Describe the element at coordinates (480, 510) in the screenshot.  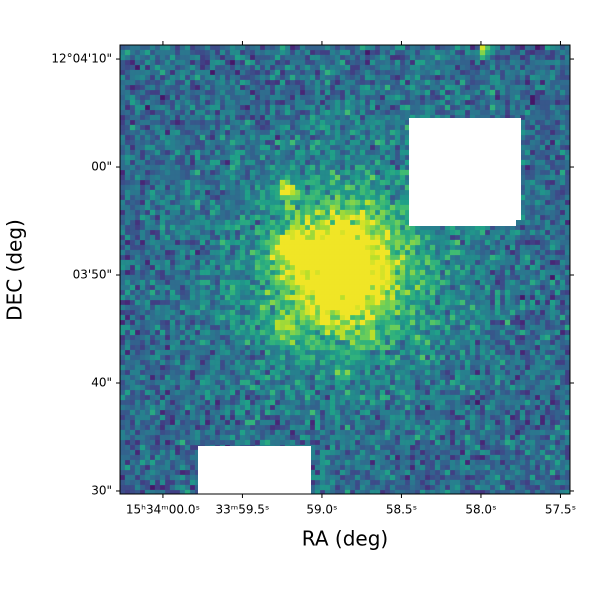
I see `x-tick-label: 58.0ˢ` at that location.